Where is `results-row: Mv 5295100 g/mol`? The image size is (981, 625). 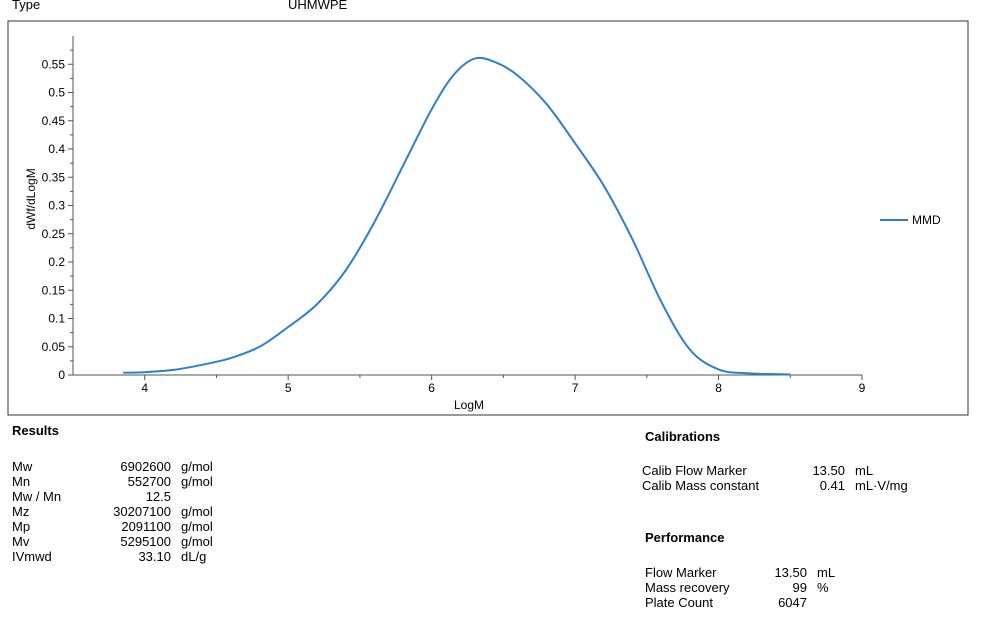
results-row: Mv 5295100 g/mol is located at coordinates (112, 541).